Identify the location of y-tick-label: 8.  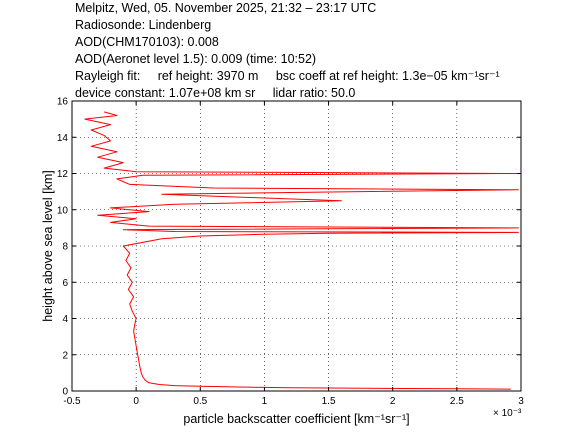
(65, 247).